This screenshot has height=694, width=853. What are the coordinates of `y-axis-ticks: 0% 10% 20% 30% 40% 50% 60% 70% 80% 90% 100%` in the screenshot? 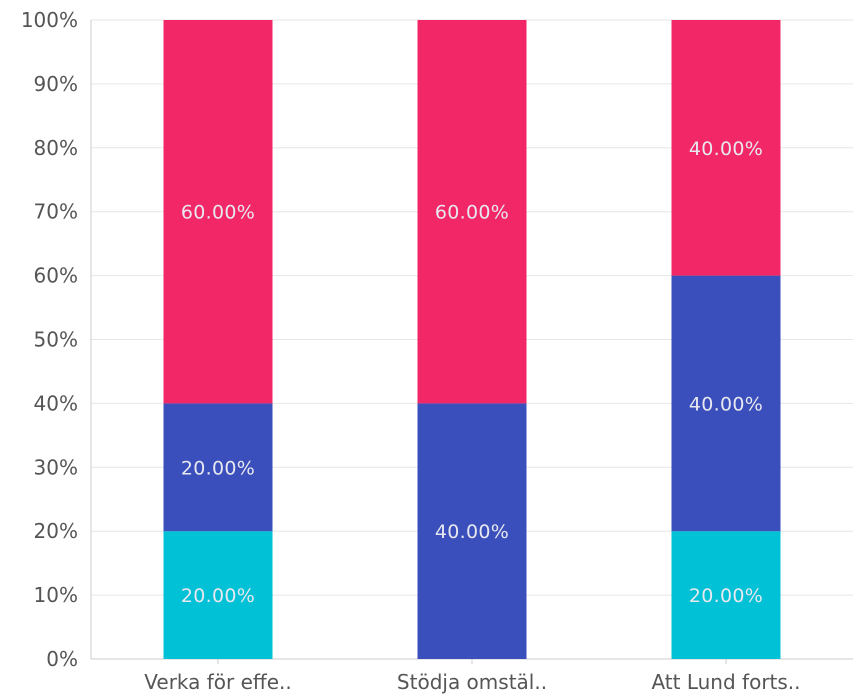 It's located at (49, 339).